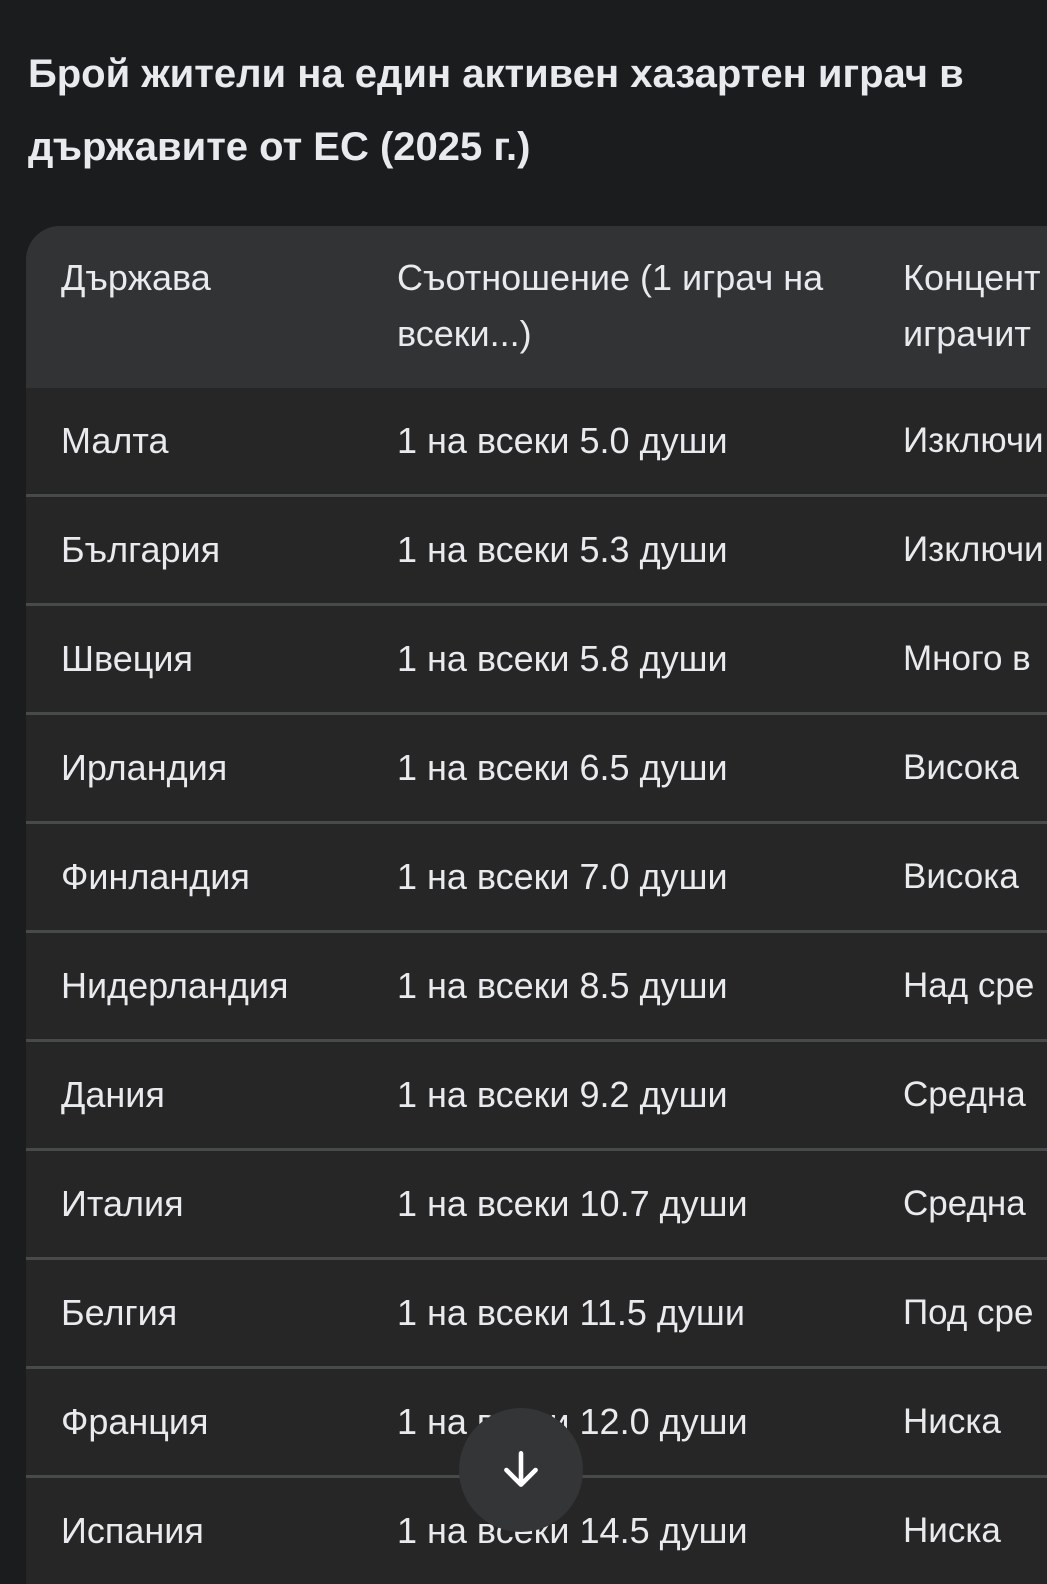 The image size is (1047, 1584). I want to click on table-row: Швеция 1 на всеки 5.8 души Много в, so click(536, 657).